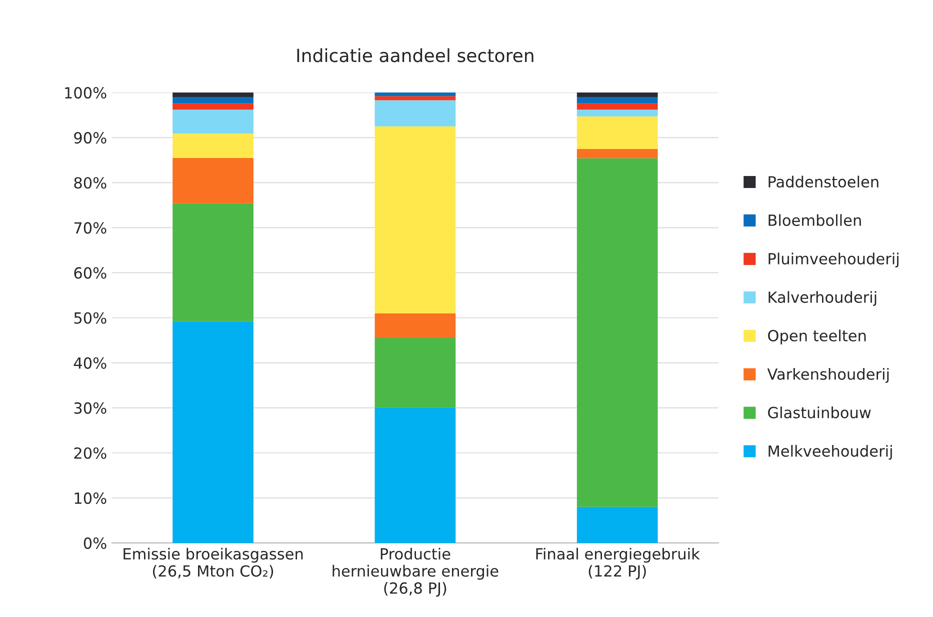 The image size is (933, 617). What do you see at coordinates (213, 563) in the screenshot?
I see `x-tick-label: Emissie broeikasgassen (26,5 Mton CO₂)` at bounding box center [213, 563].